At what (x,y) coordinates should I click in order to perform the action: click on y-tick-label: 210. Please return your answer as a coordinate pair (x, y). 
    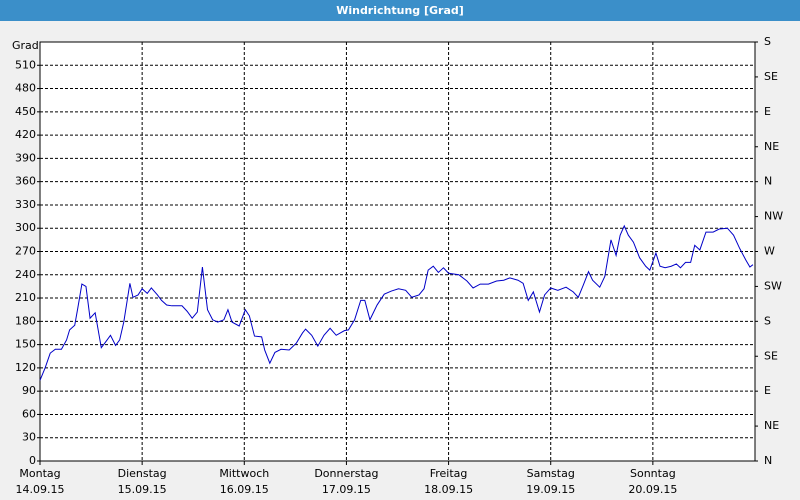
    Looking at the image, I should click on (25, 297).